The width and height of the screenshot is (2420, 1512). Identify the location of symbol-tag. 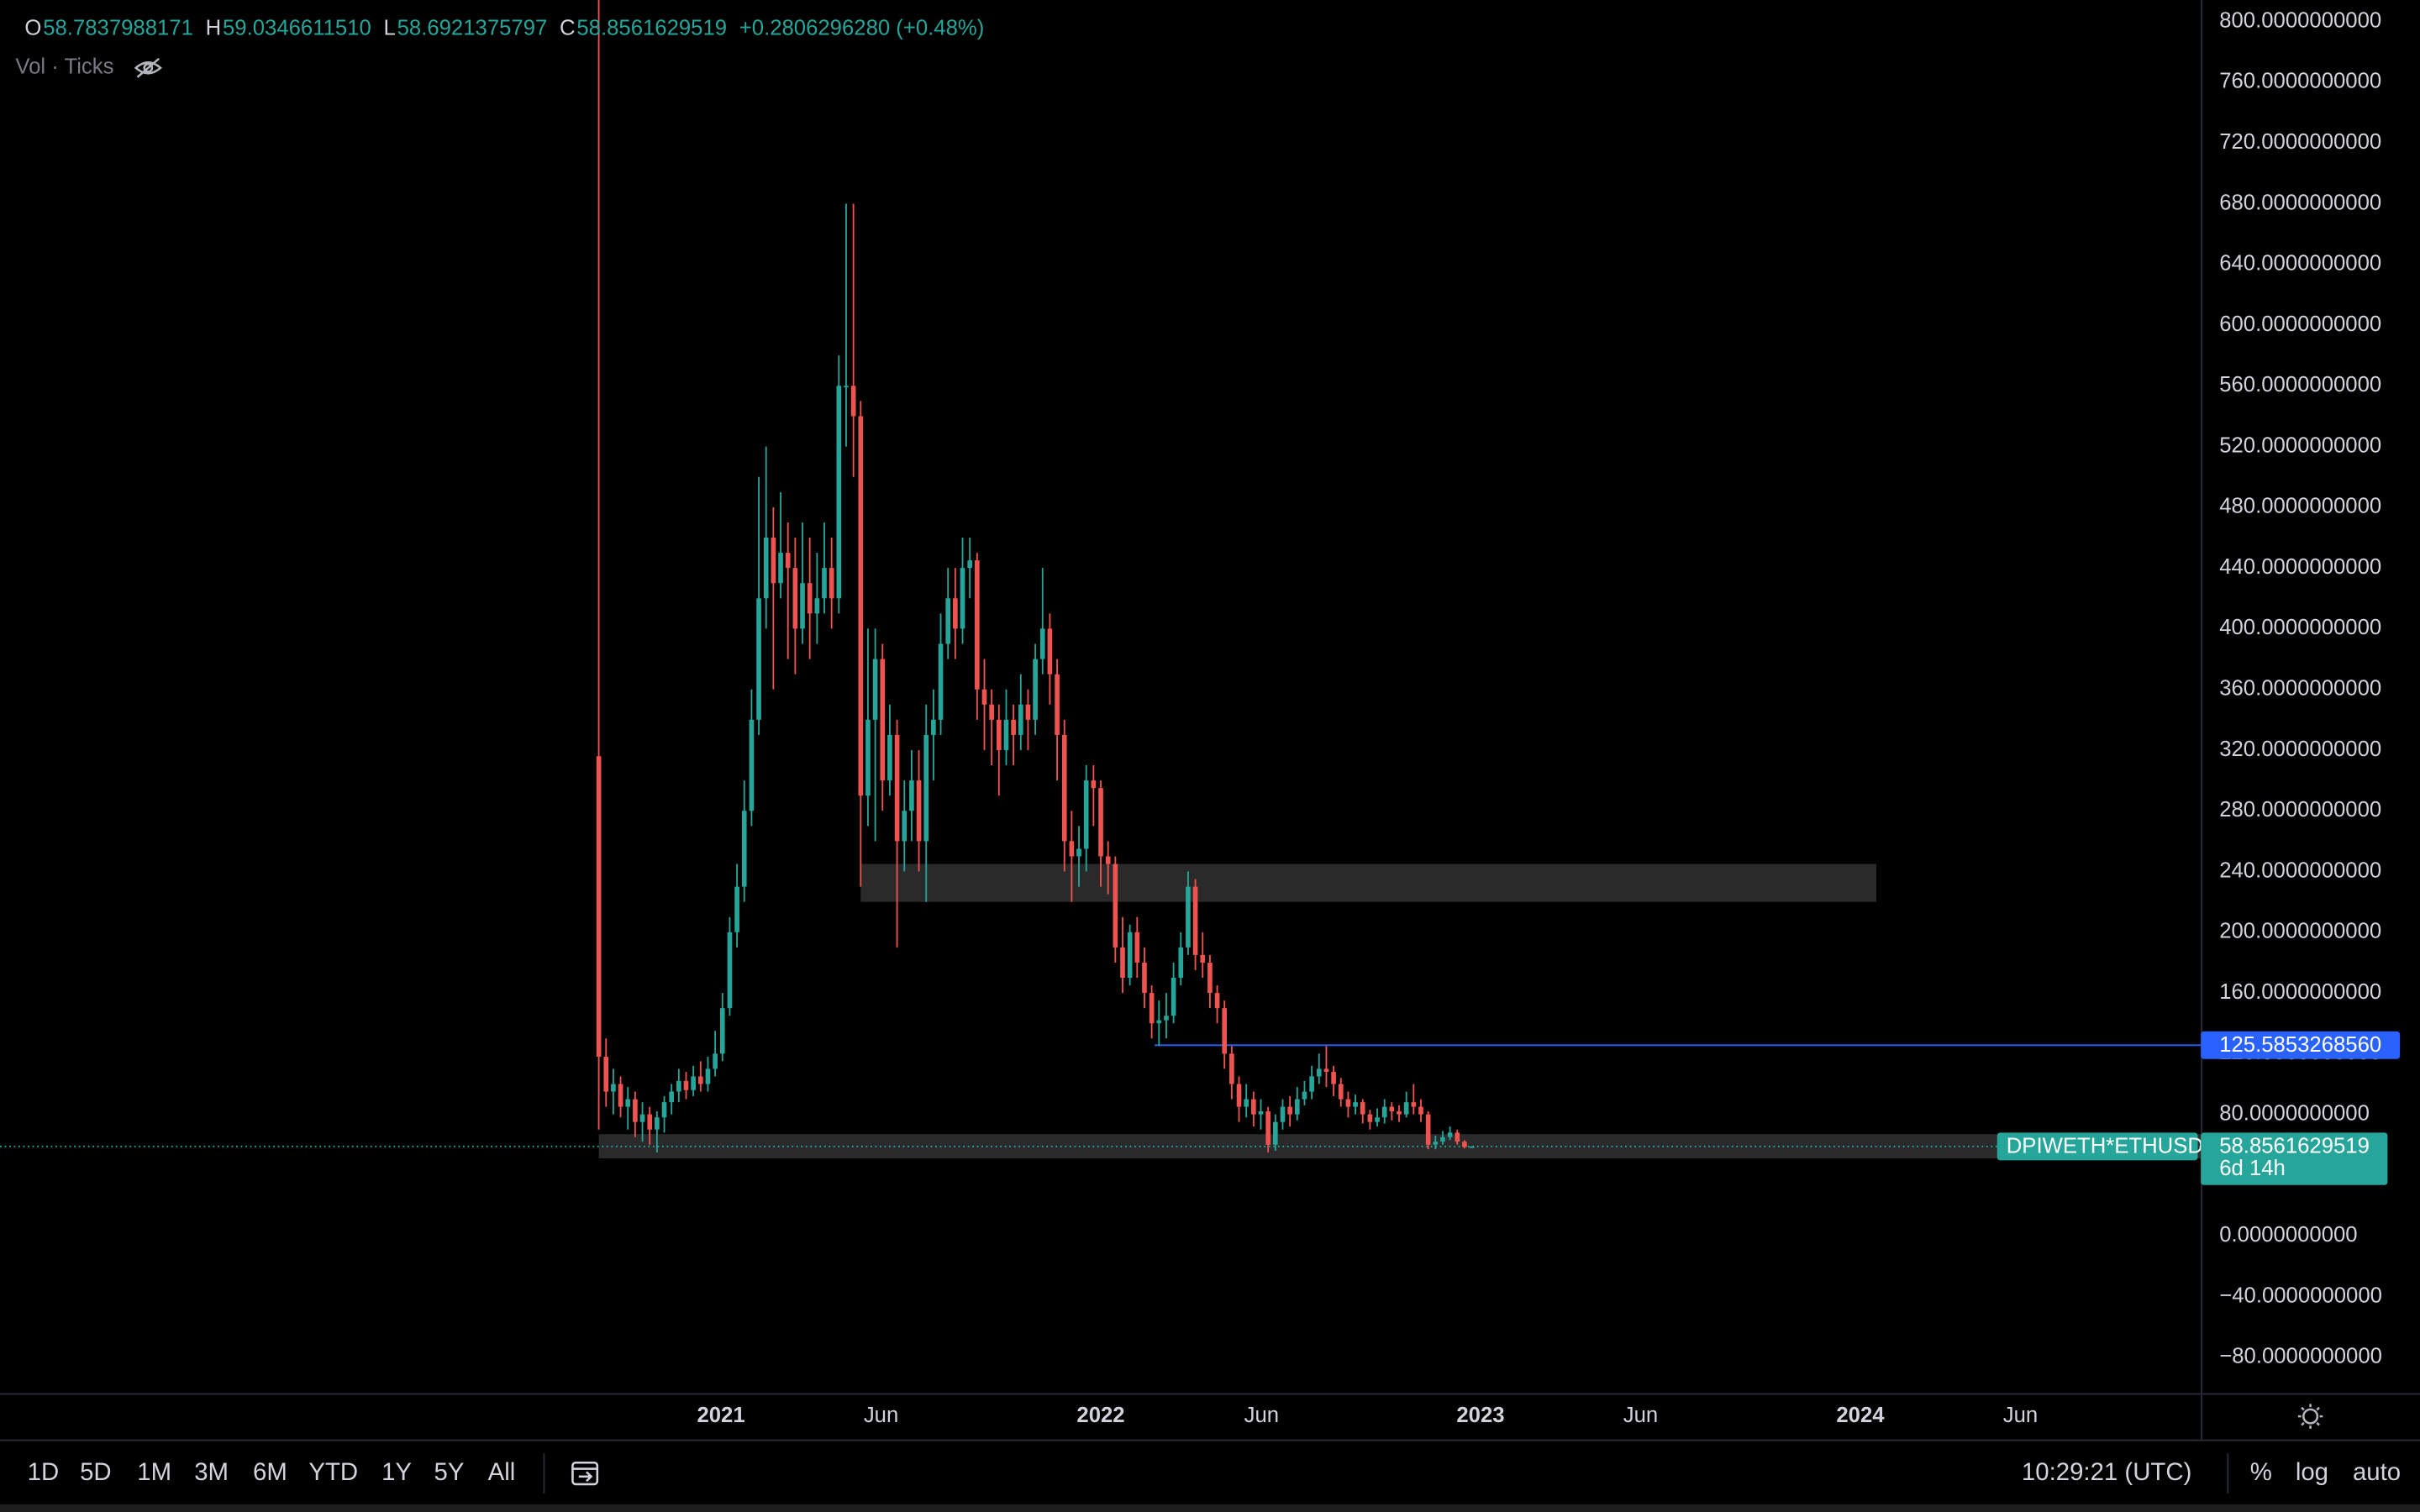
(2097, 1146).